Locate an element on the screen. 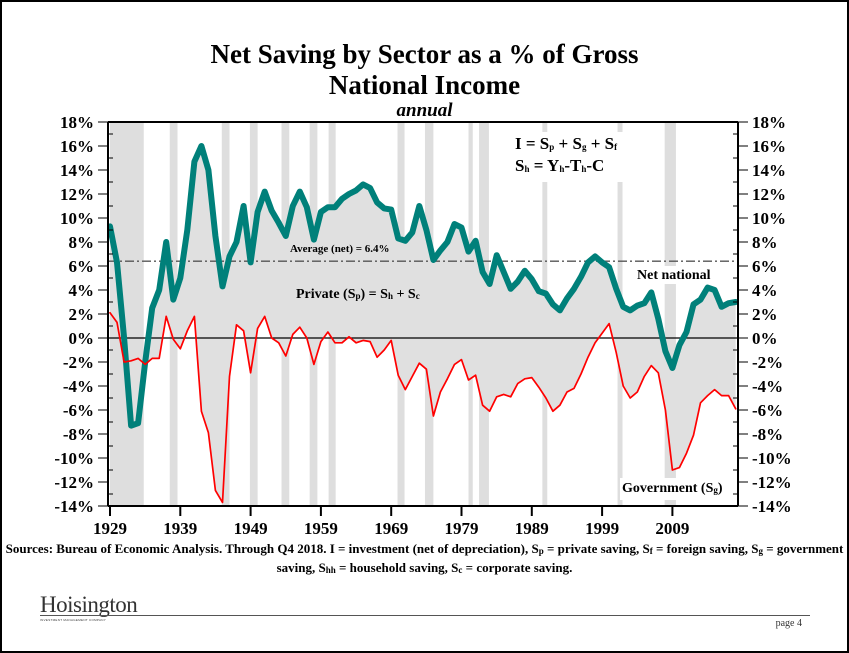 This screenshot has height=653, width=849. net-national-label: Net national is located at coordinates (674, 275).